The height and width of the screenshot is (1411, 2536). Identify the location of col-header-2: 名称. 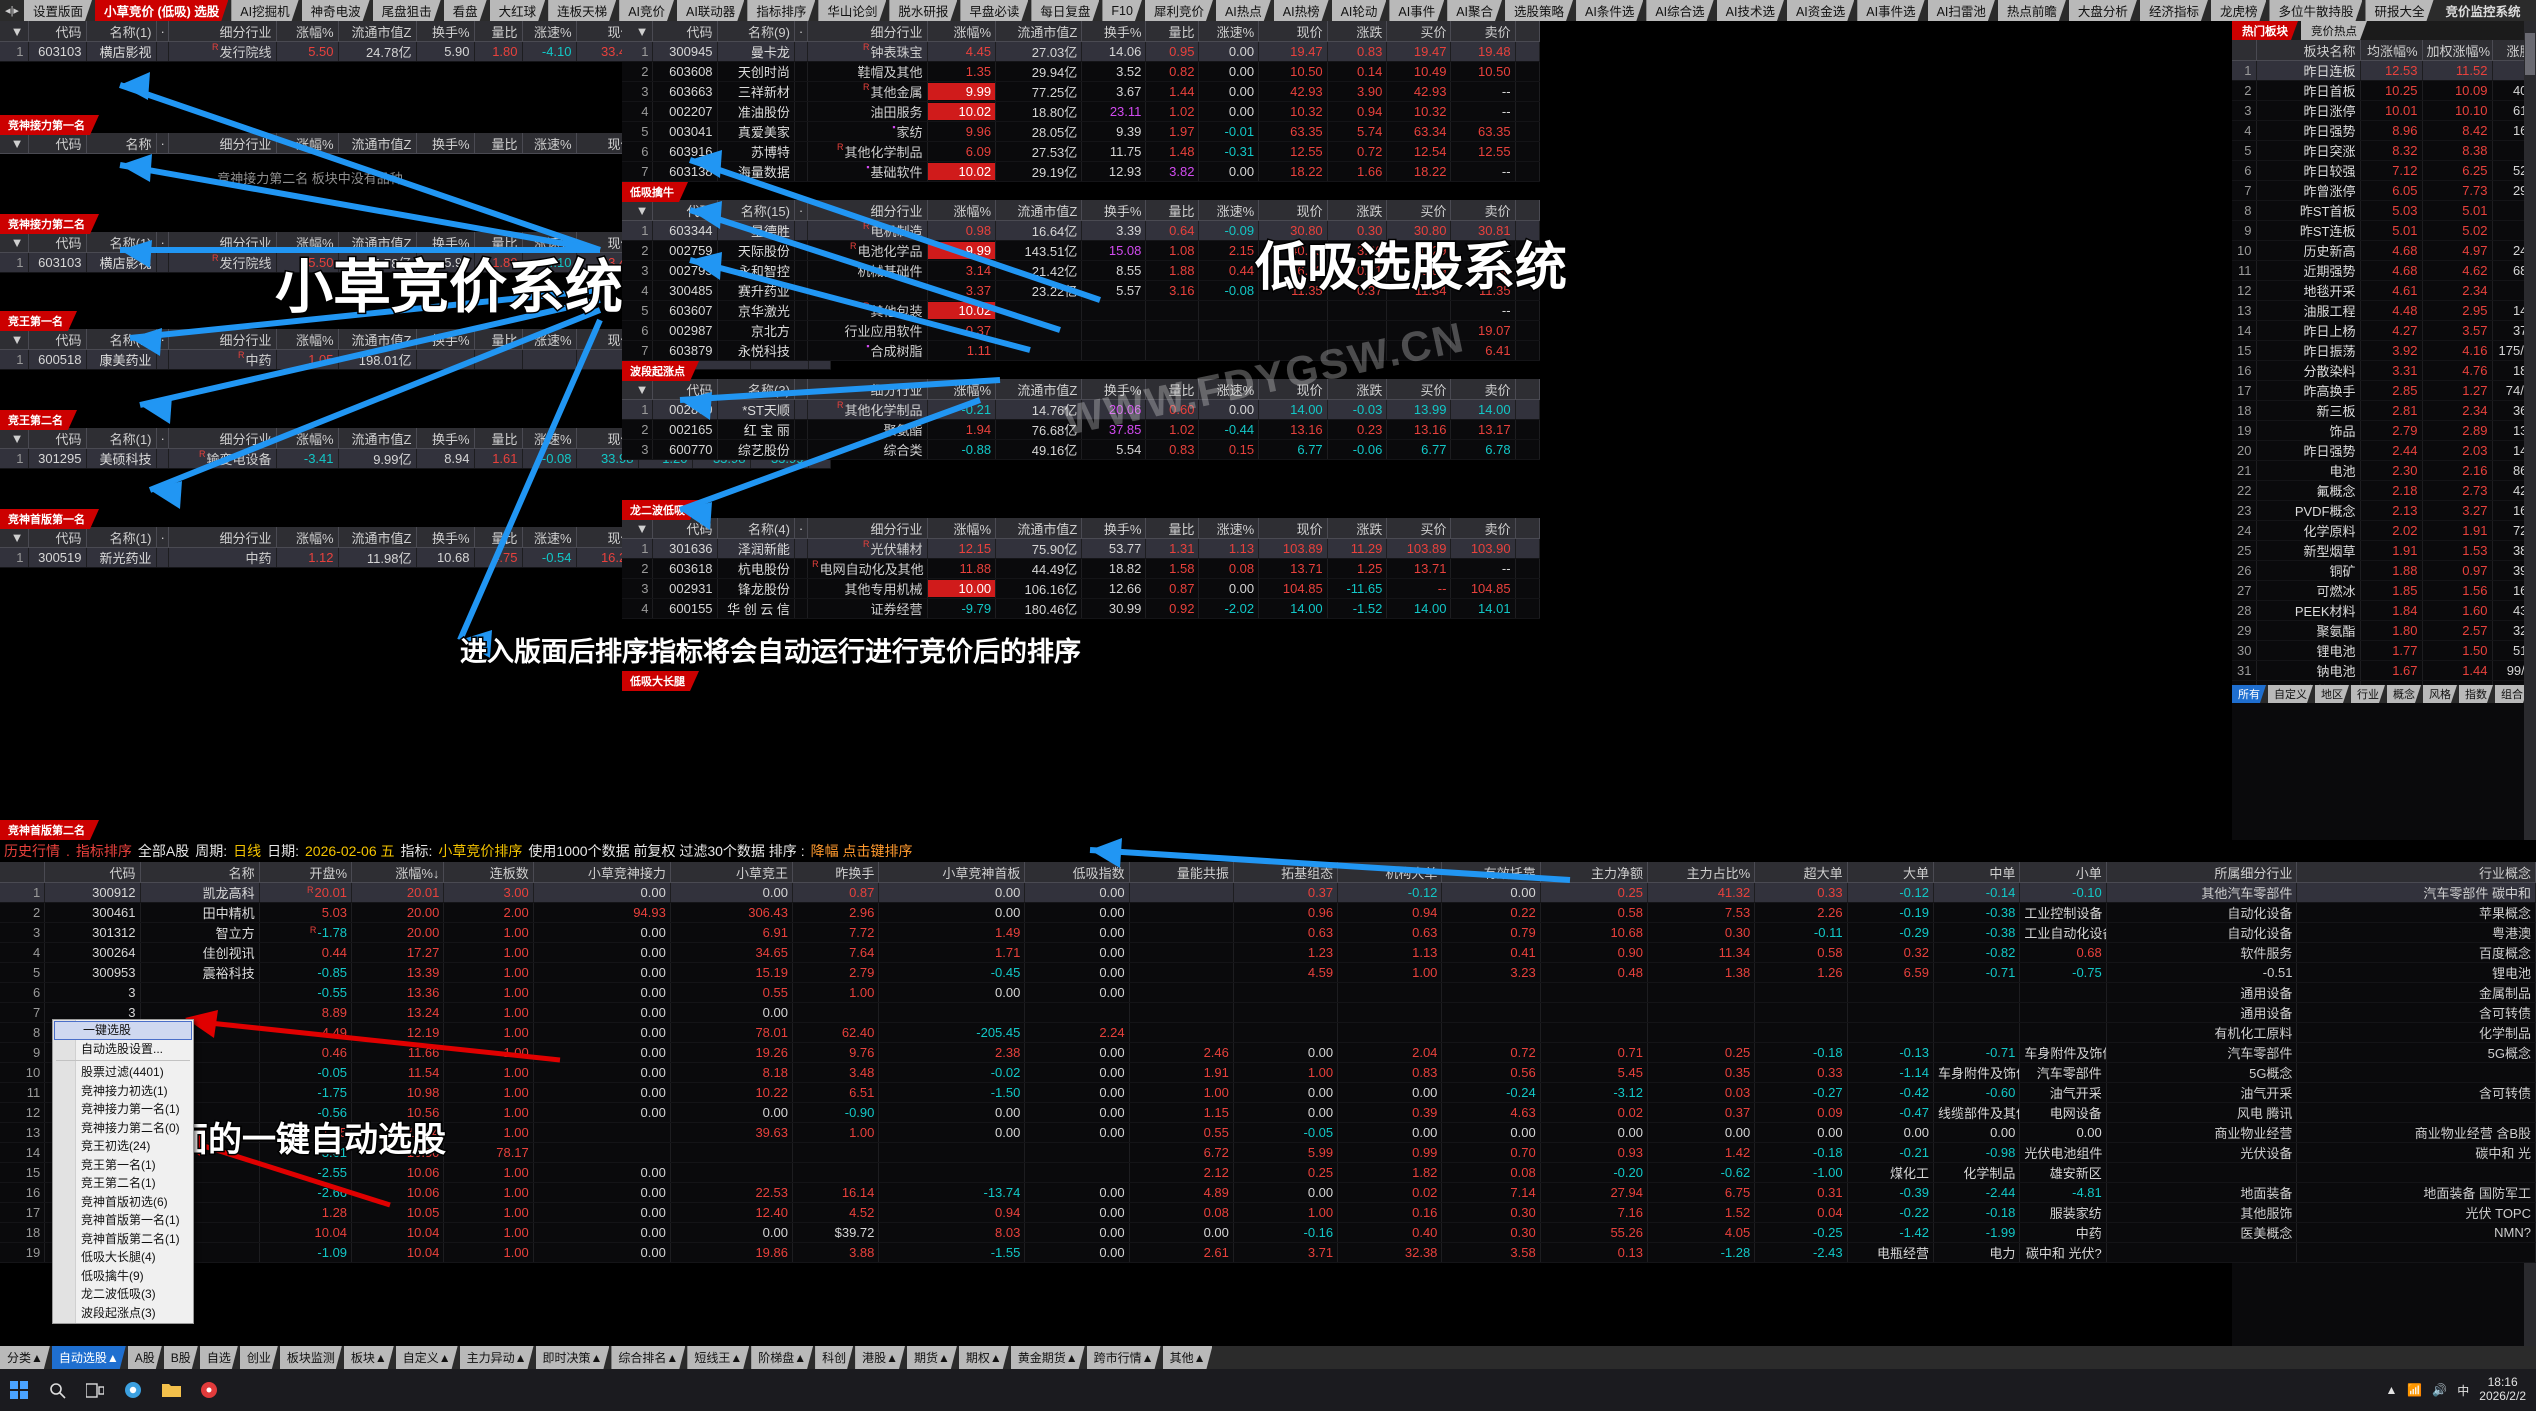
(121, 143).